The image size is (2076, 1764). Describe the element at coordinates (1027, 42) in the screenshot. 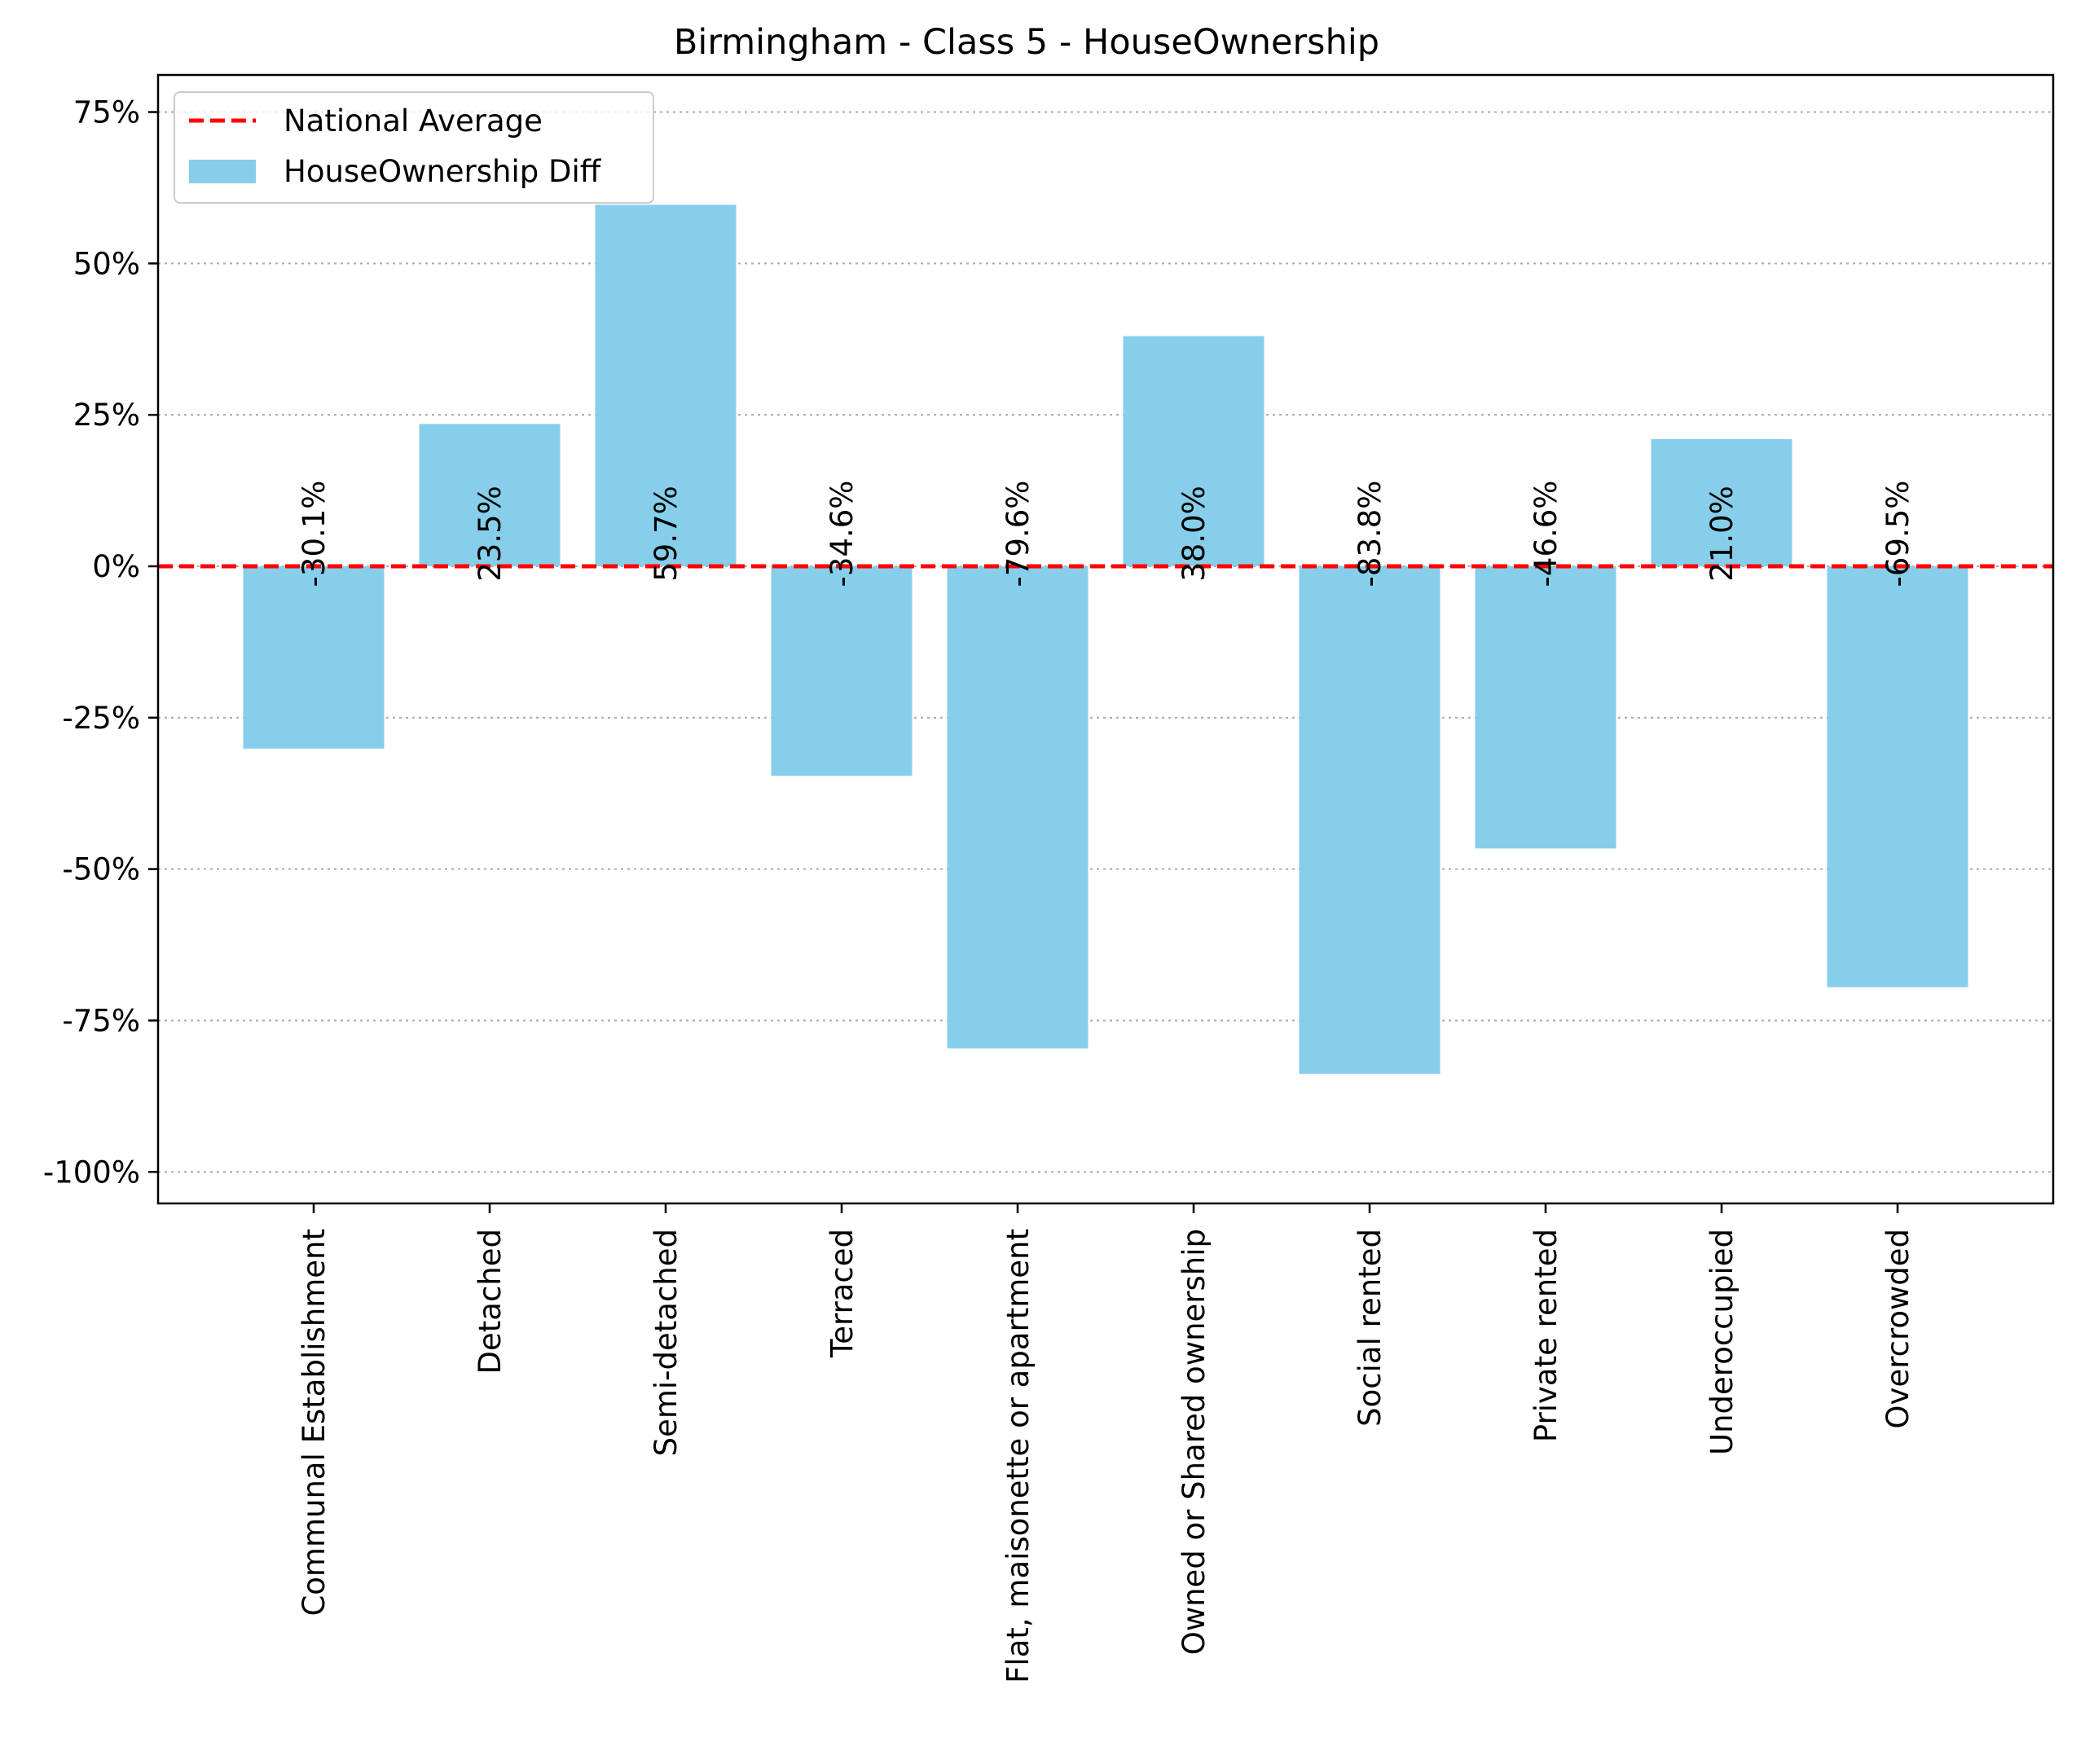

I see `chart-title: Birmingham - Class 5 - HouseOwnership` at that location.